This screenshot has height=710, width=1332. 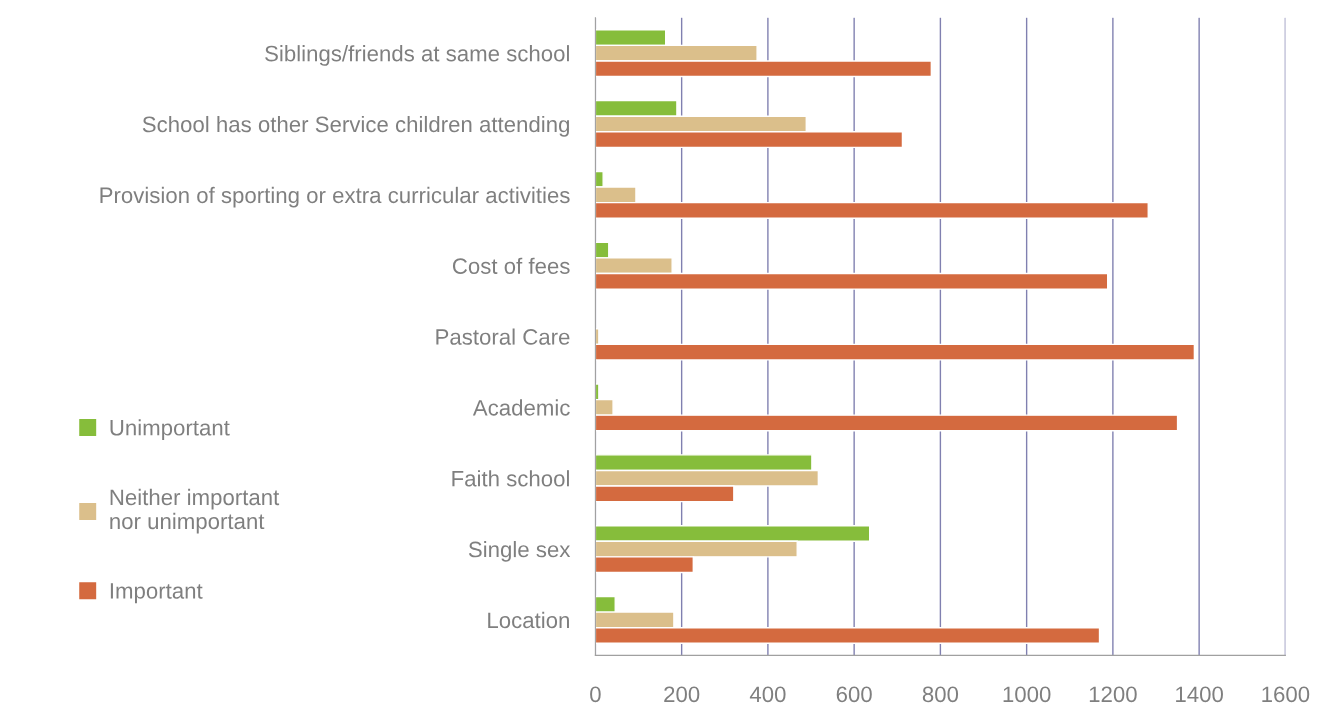 I want to click on x-tick-label: 1200, so click(x=1113, y=694).